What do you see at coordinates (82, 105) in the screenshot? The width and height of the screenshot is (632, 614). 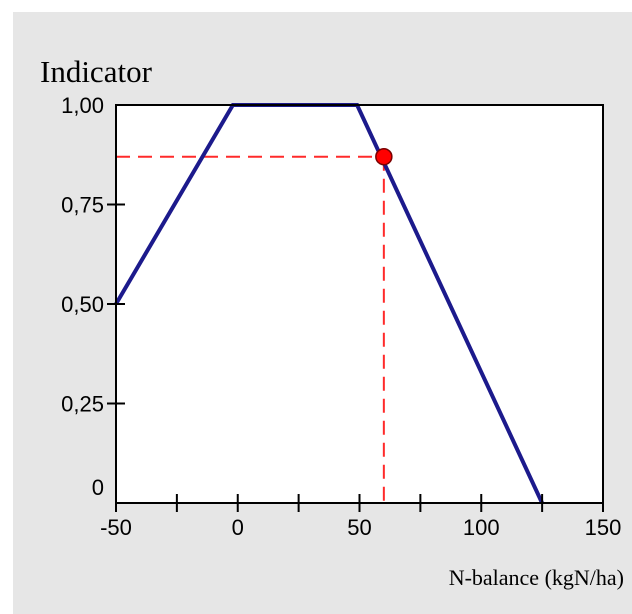 I see `y-tick-label: 1,00` at bounding box center [82, 105].